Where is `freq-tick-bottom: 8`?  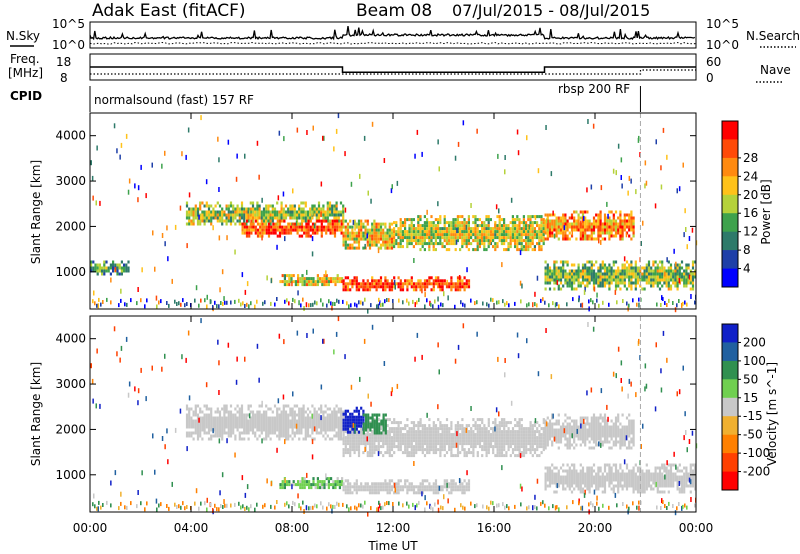 freq-tick-bottom: 8 is located at coordinates (64, 78).